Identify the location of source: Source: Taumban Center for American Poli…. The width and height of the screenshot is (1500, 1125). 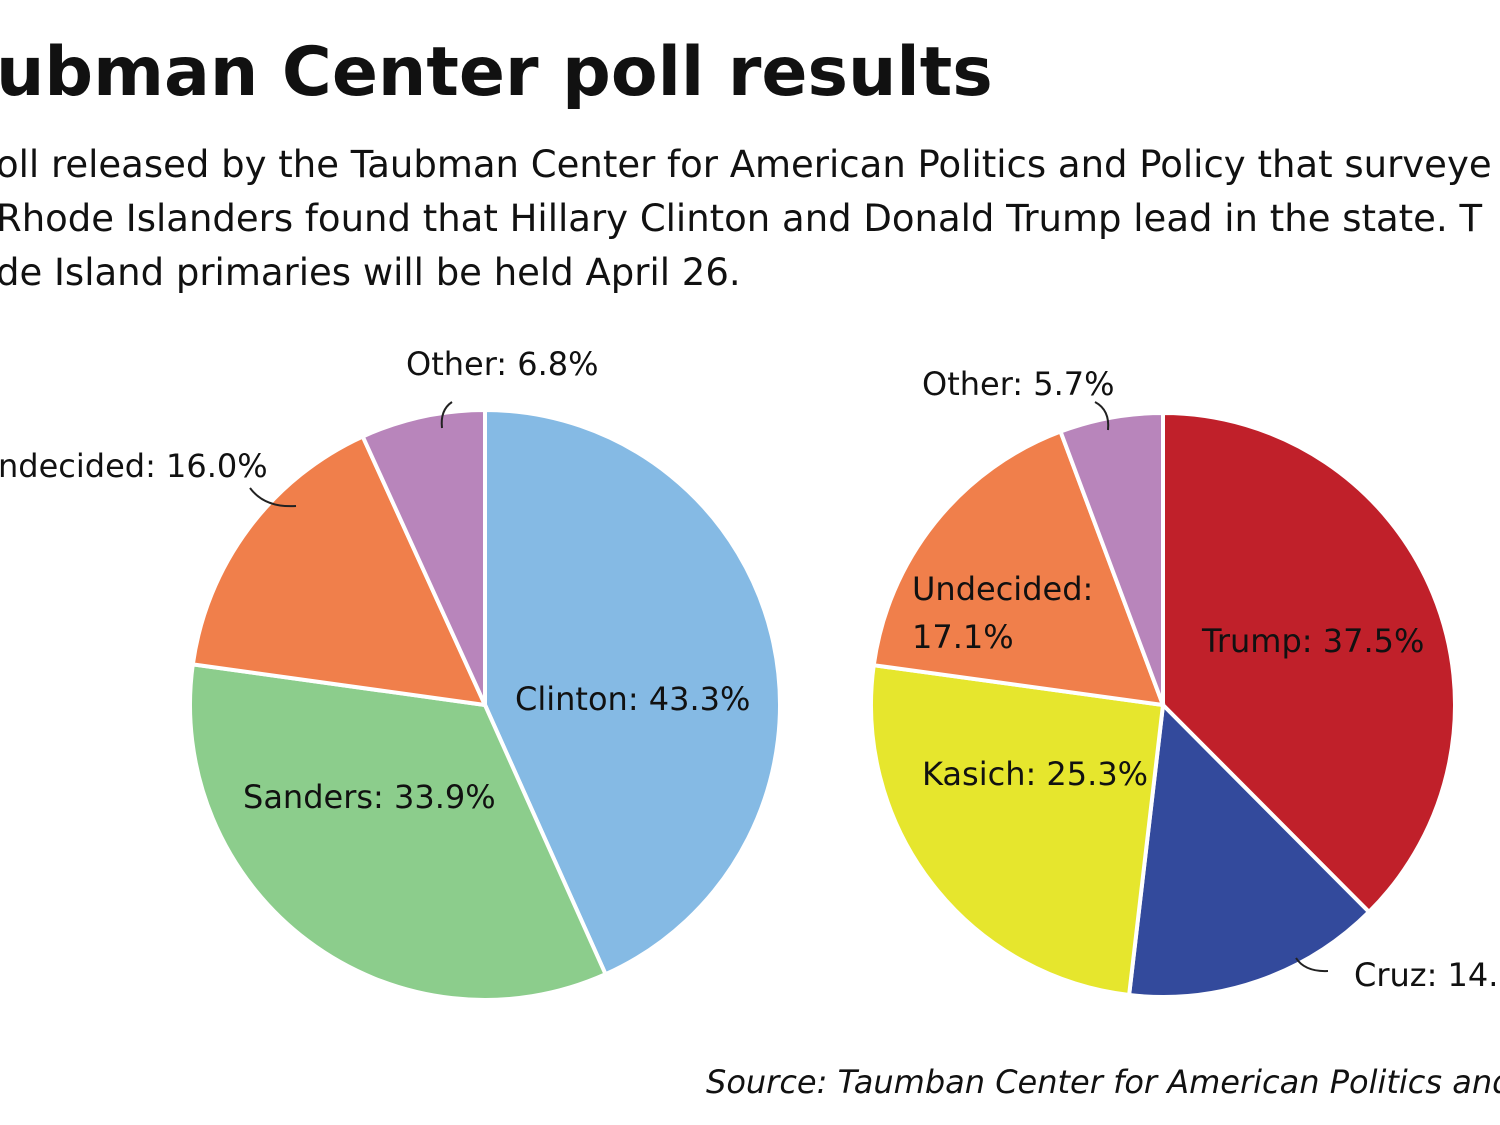
(1103, 1082).